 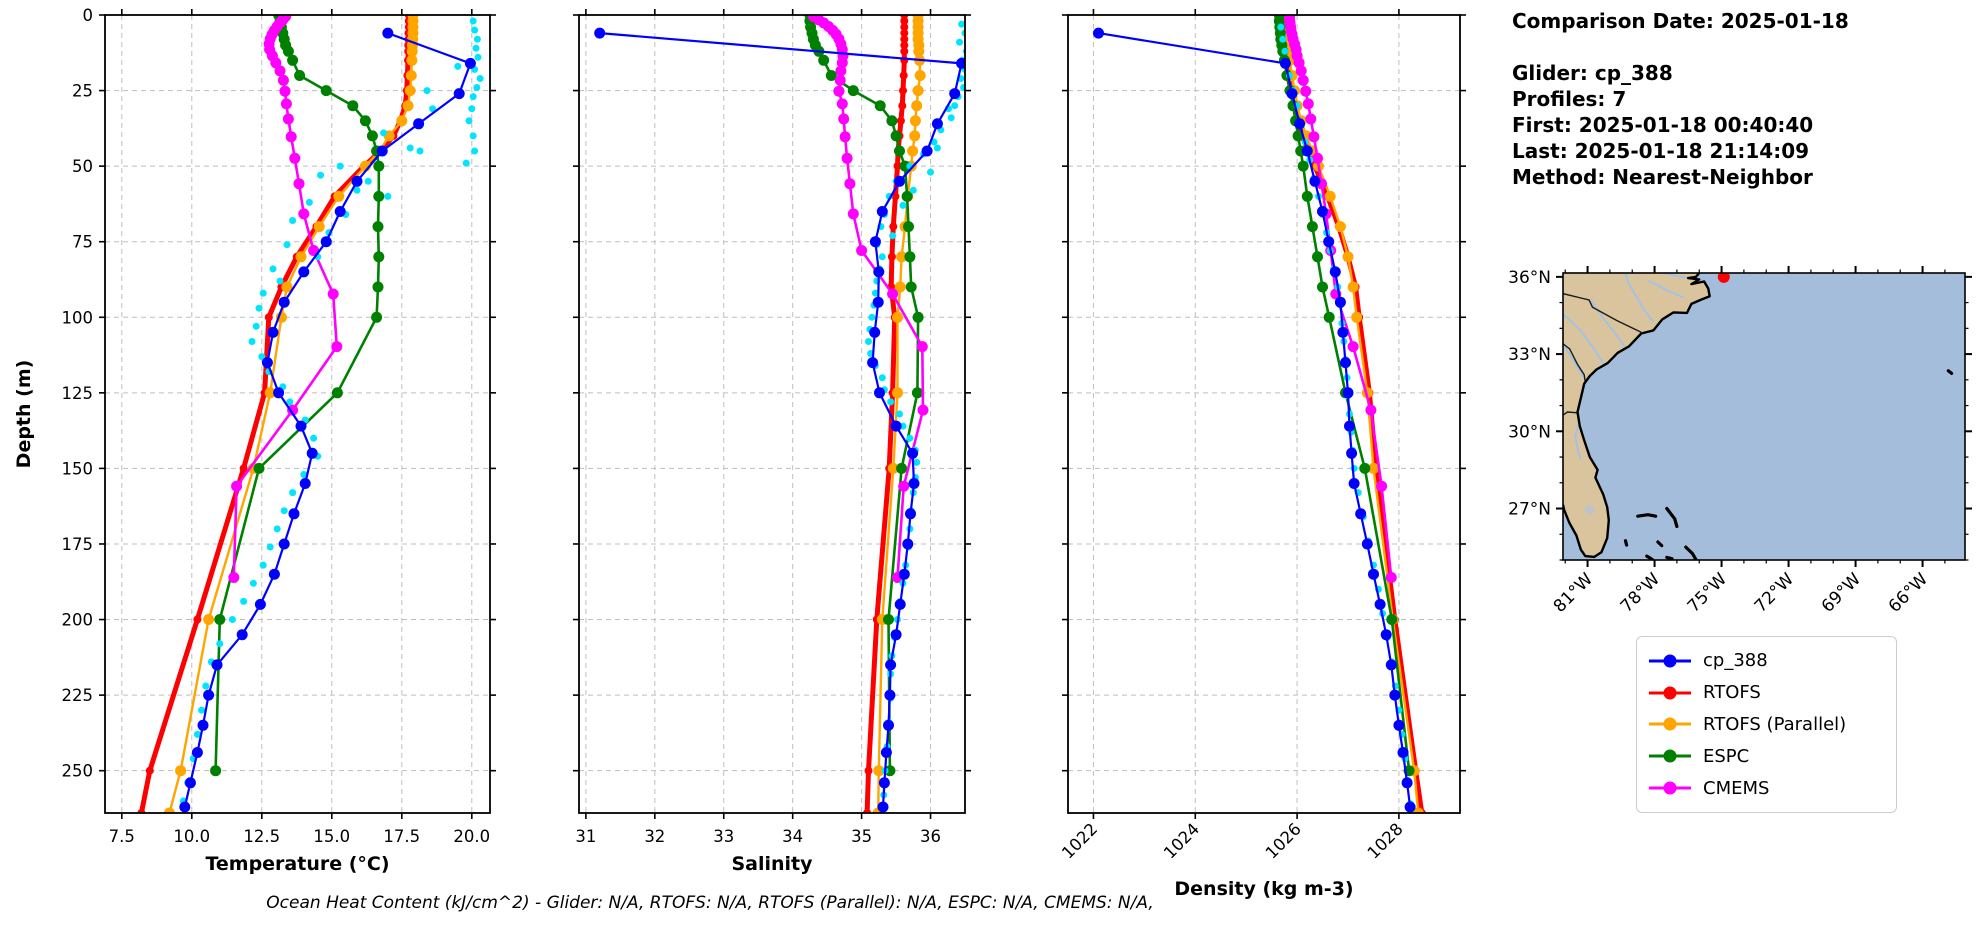 What do you see at coordinates (122, 836) in the screenshot?
I see `svg-text: 7.5` at bounding box center [122, 836].